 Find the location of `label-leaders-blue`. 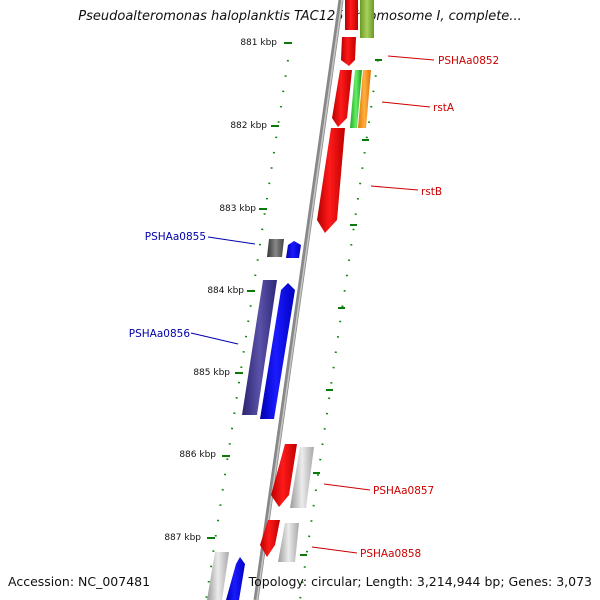

label-leaders-blue is located at coordinates (223, 290).